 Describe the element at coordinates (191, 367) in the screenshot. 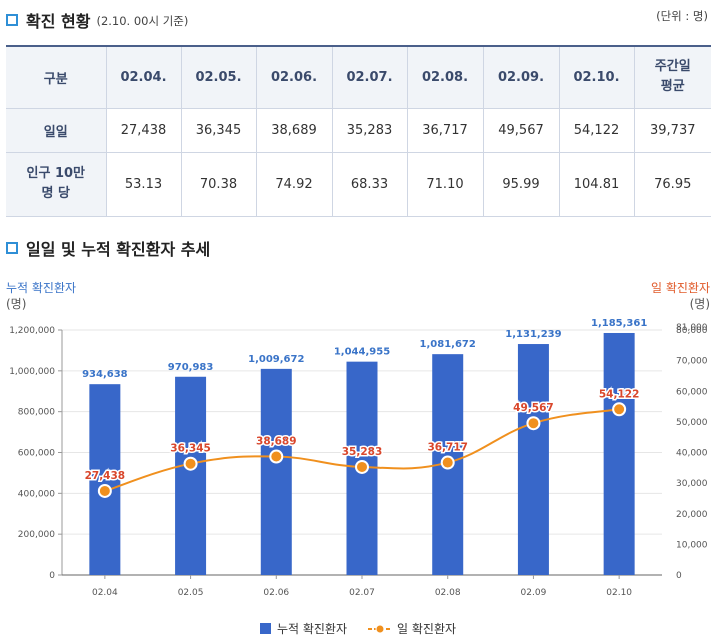

I see `bar-data-label: 970,983` at that location.